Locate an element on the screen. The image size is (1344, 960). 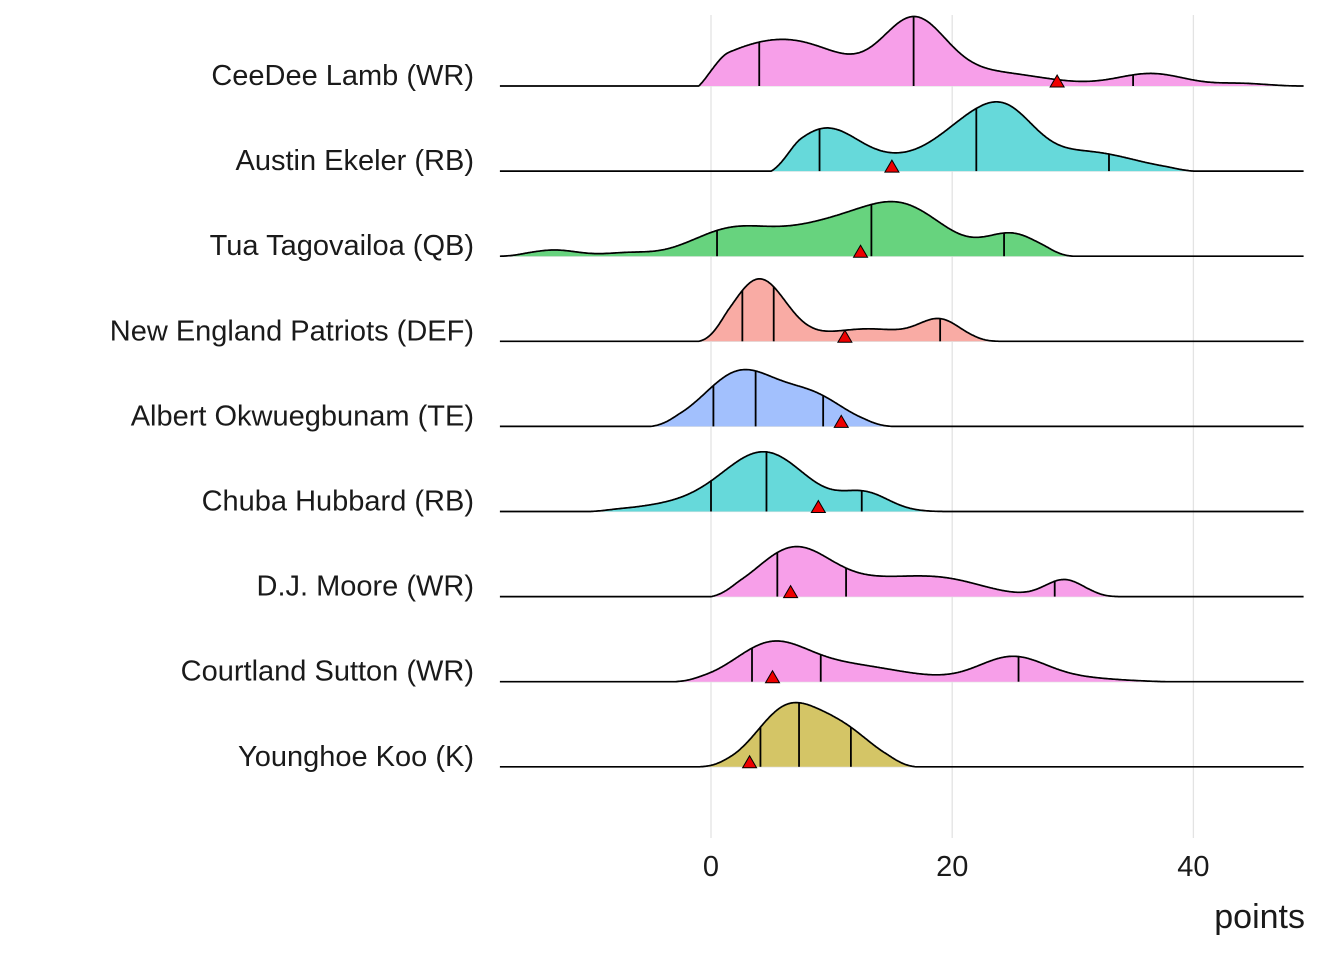
row-label-6: Chuba Hubbard (RB) is located at coordinates (338, 502).